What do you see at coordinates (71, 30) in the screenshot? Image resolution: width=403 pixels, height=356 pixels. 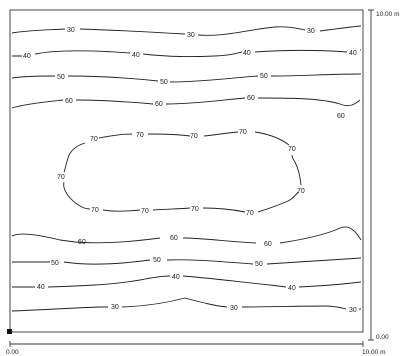 I see `label-30-top-a: 30` at bounding box center [71, 30].